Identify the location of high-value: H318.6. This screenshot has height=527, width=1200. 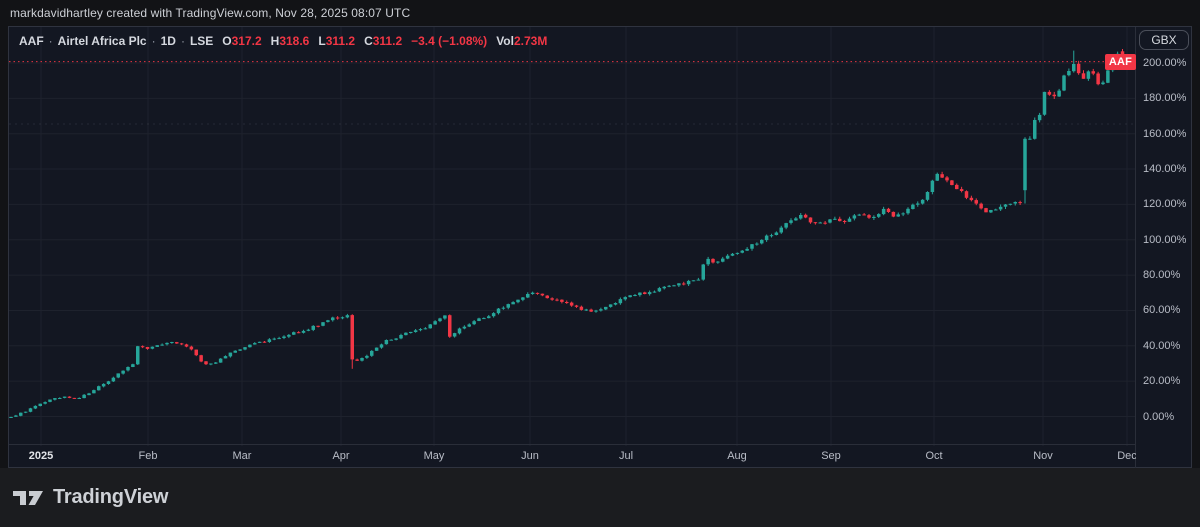
(290, 41).